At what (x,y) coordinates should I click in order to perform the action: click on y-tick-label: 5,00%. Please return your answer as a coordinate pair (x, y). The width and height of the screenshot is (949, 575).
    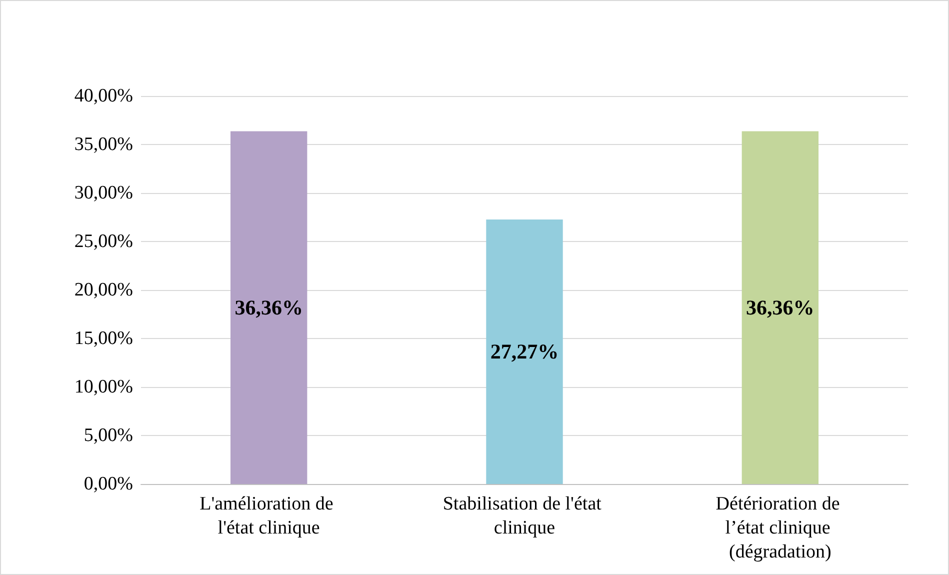
    Looking at the image, I should click on (109, 435).